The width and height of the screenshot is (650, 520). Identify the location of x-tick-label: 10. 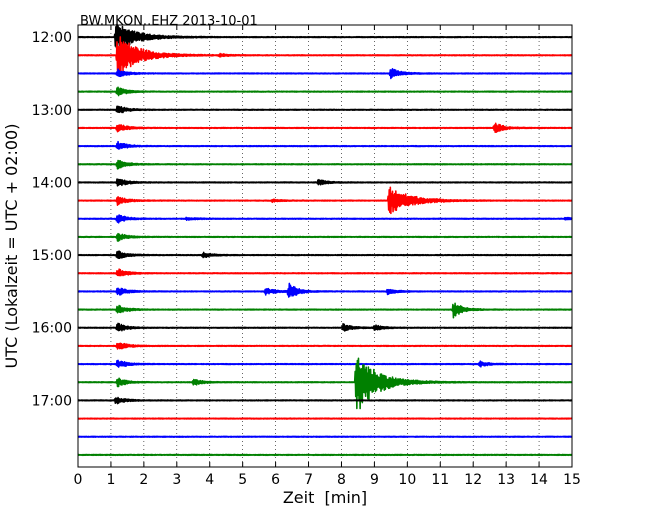
(407, 480).